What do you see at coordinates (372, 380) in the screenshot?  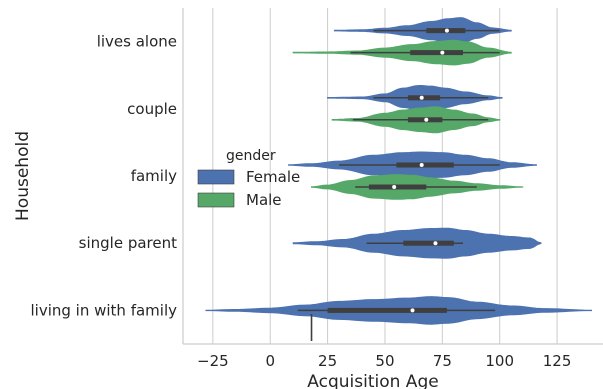 I see `x-axis-title: Acquisition Age` at bounding box center [372, 380].